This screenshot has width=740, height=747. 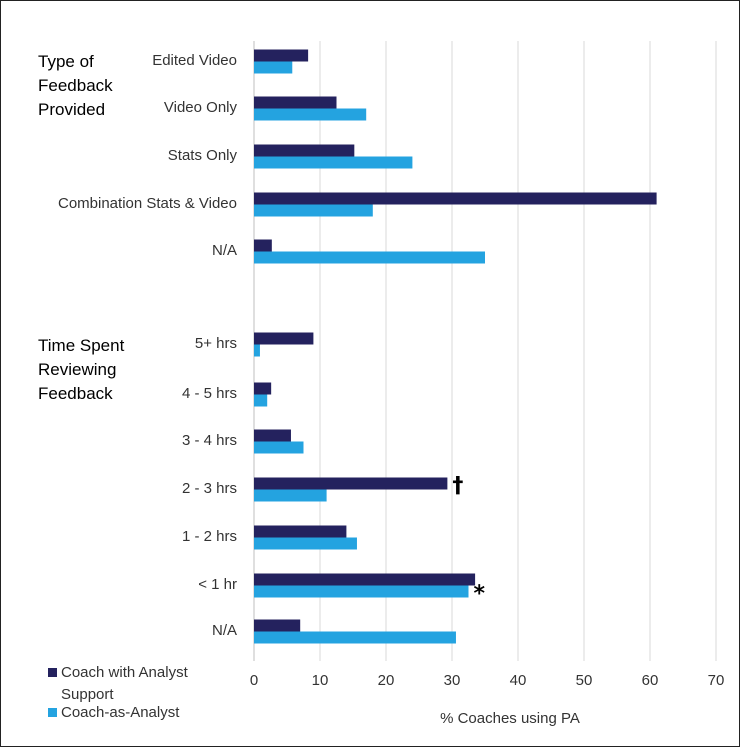 I want to click on group-title: Time Spent, so click(x=81, y=345).